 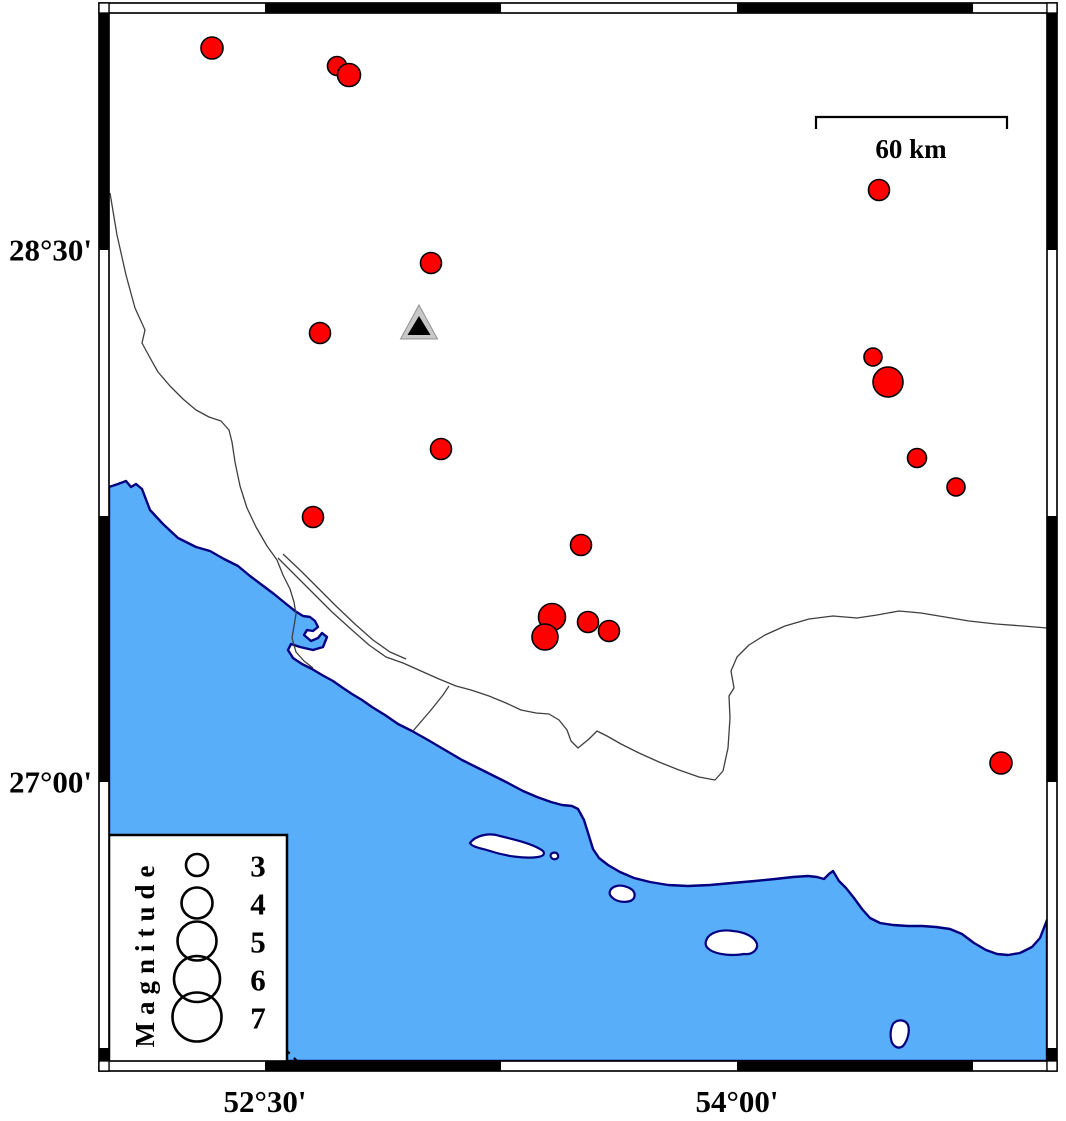 I want to click on magnitude-legend: Magnitude 3 4 5 6 7, so click(x=198, y=952).